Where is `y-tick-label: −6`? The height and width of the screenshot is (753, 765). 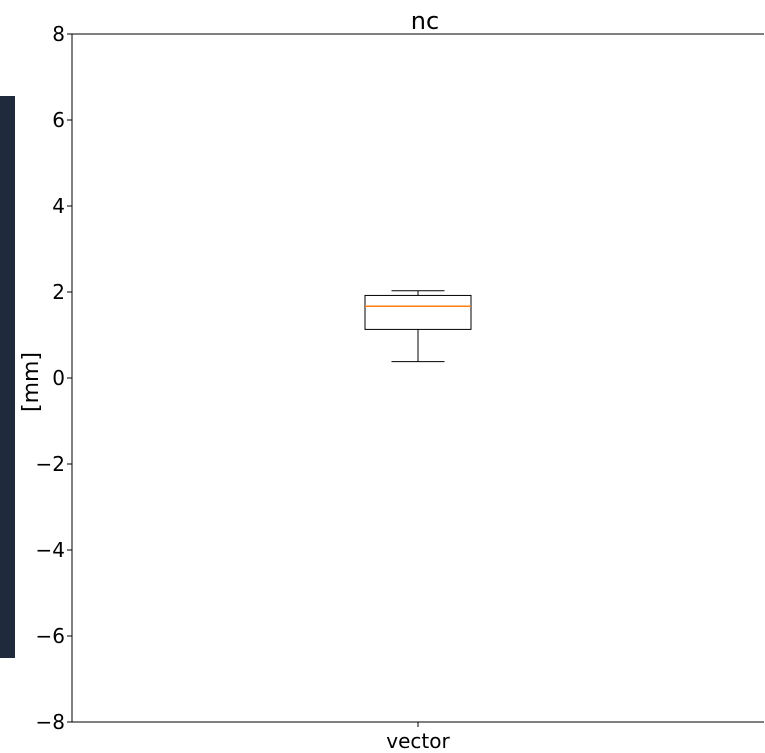
y-tick-label: −6 is located at coordinates (50, 636).